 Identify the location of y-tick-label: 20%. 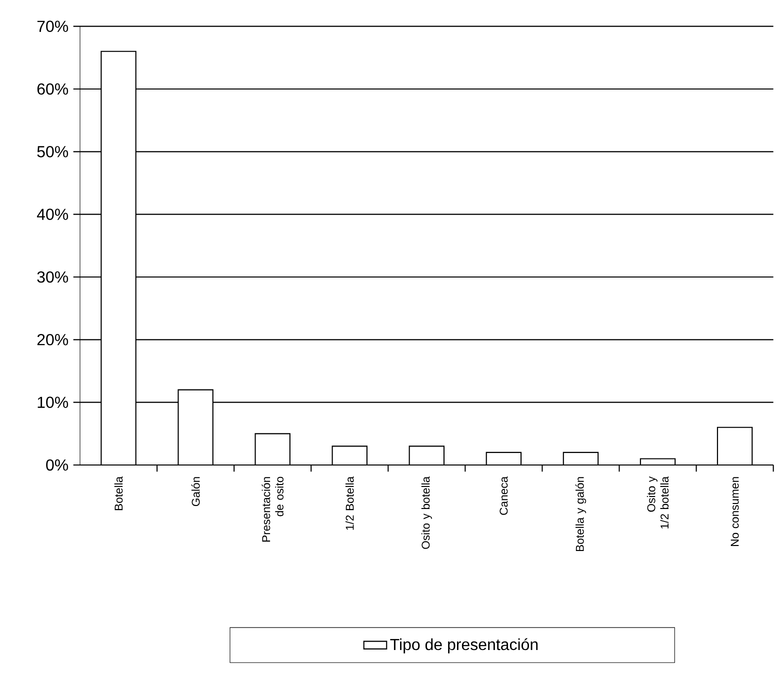
(52, 340).